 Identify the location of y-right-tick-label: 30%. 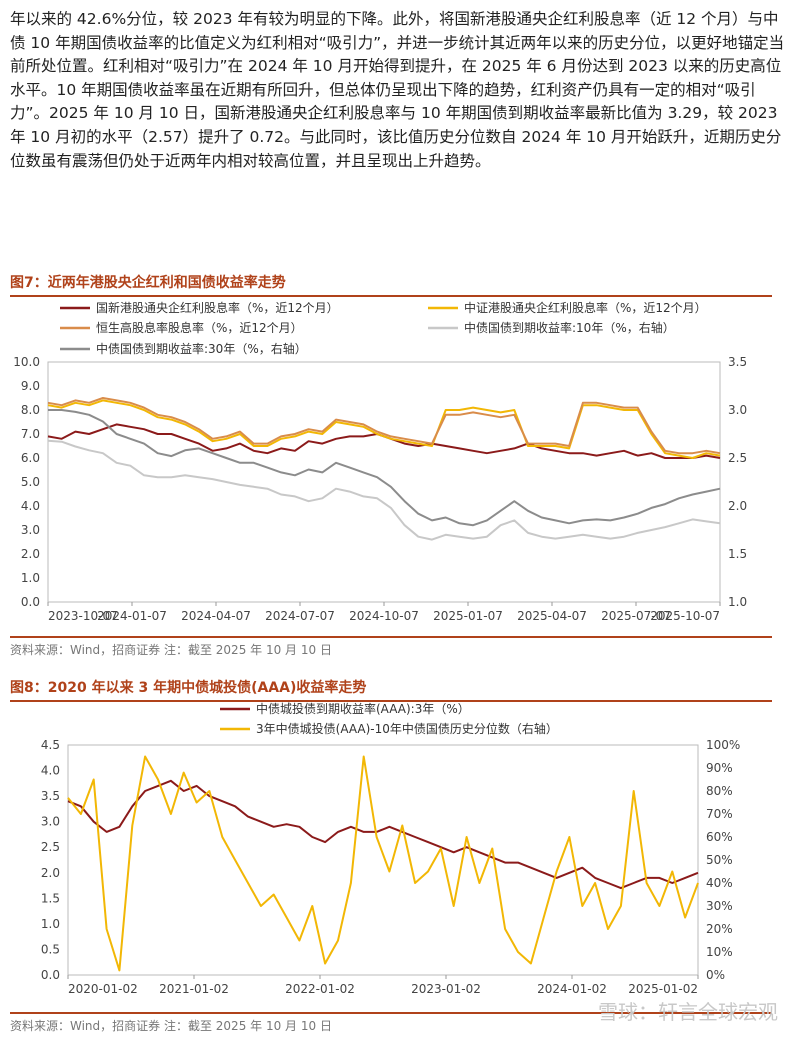
(719, 906).